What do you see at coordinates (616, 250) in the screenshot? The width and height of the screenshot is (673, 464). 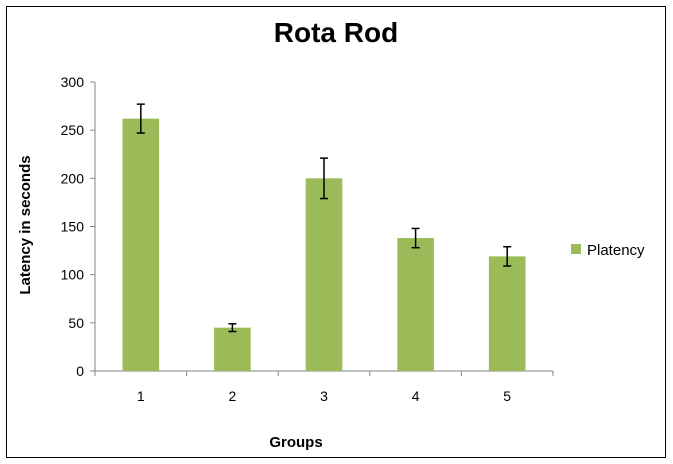 I see `legend-label: Platency` at bounding box center [616, 250].